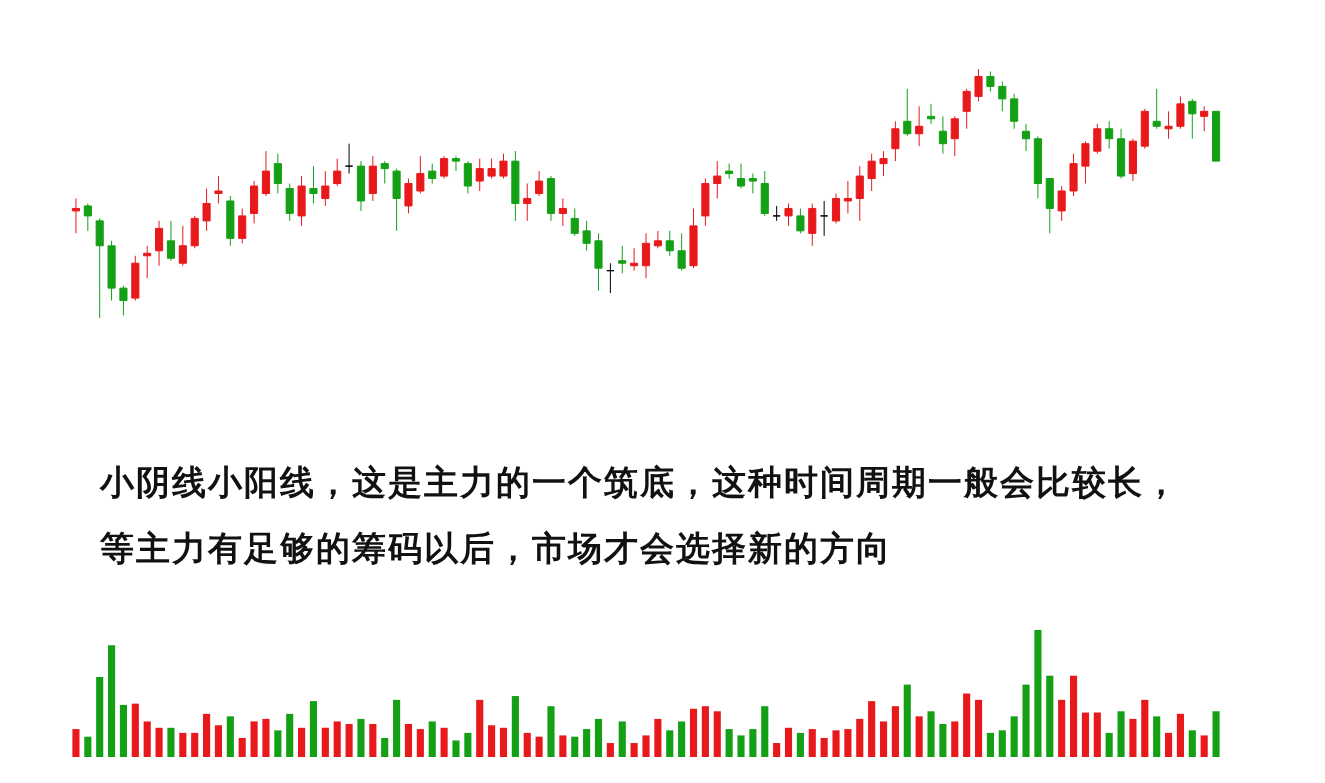  Describe the element at coordinates (496, 548) in the screenshot. I see `text: 等主力有足够的筹码以后，市场才会选择新的方向` at that location.